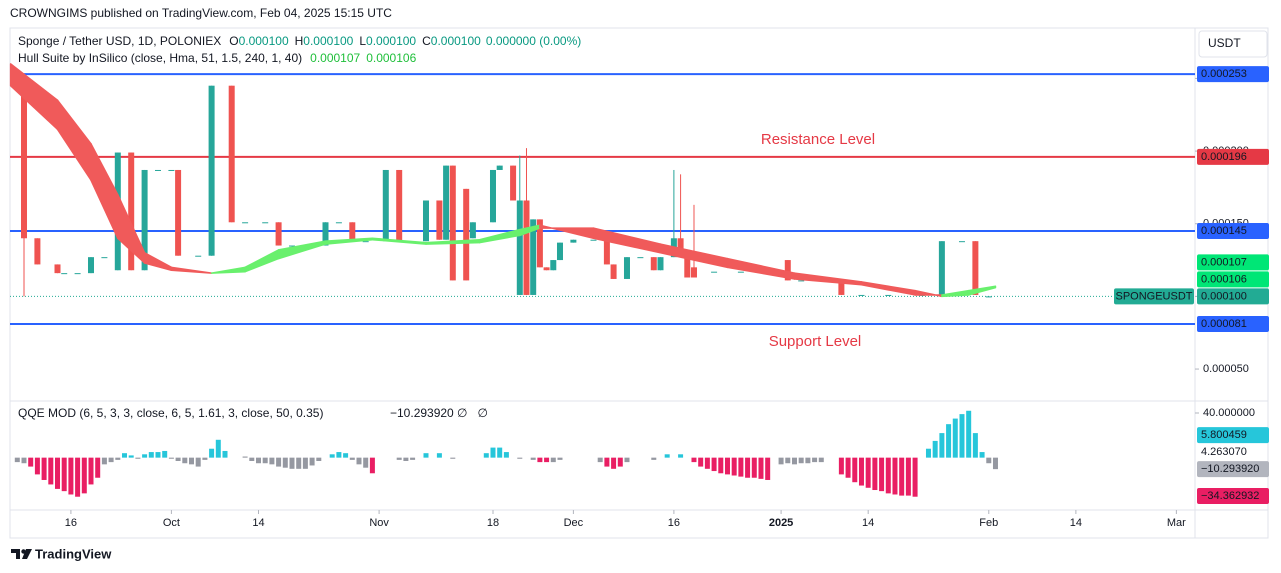  Describe the element at coordinates (73, 553) in the screenshot. I see `footer: TradingView` at that location.